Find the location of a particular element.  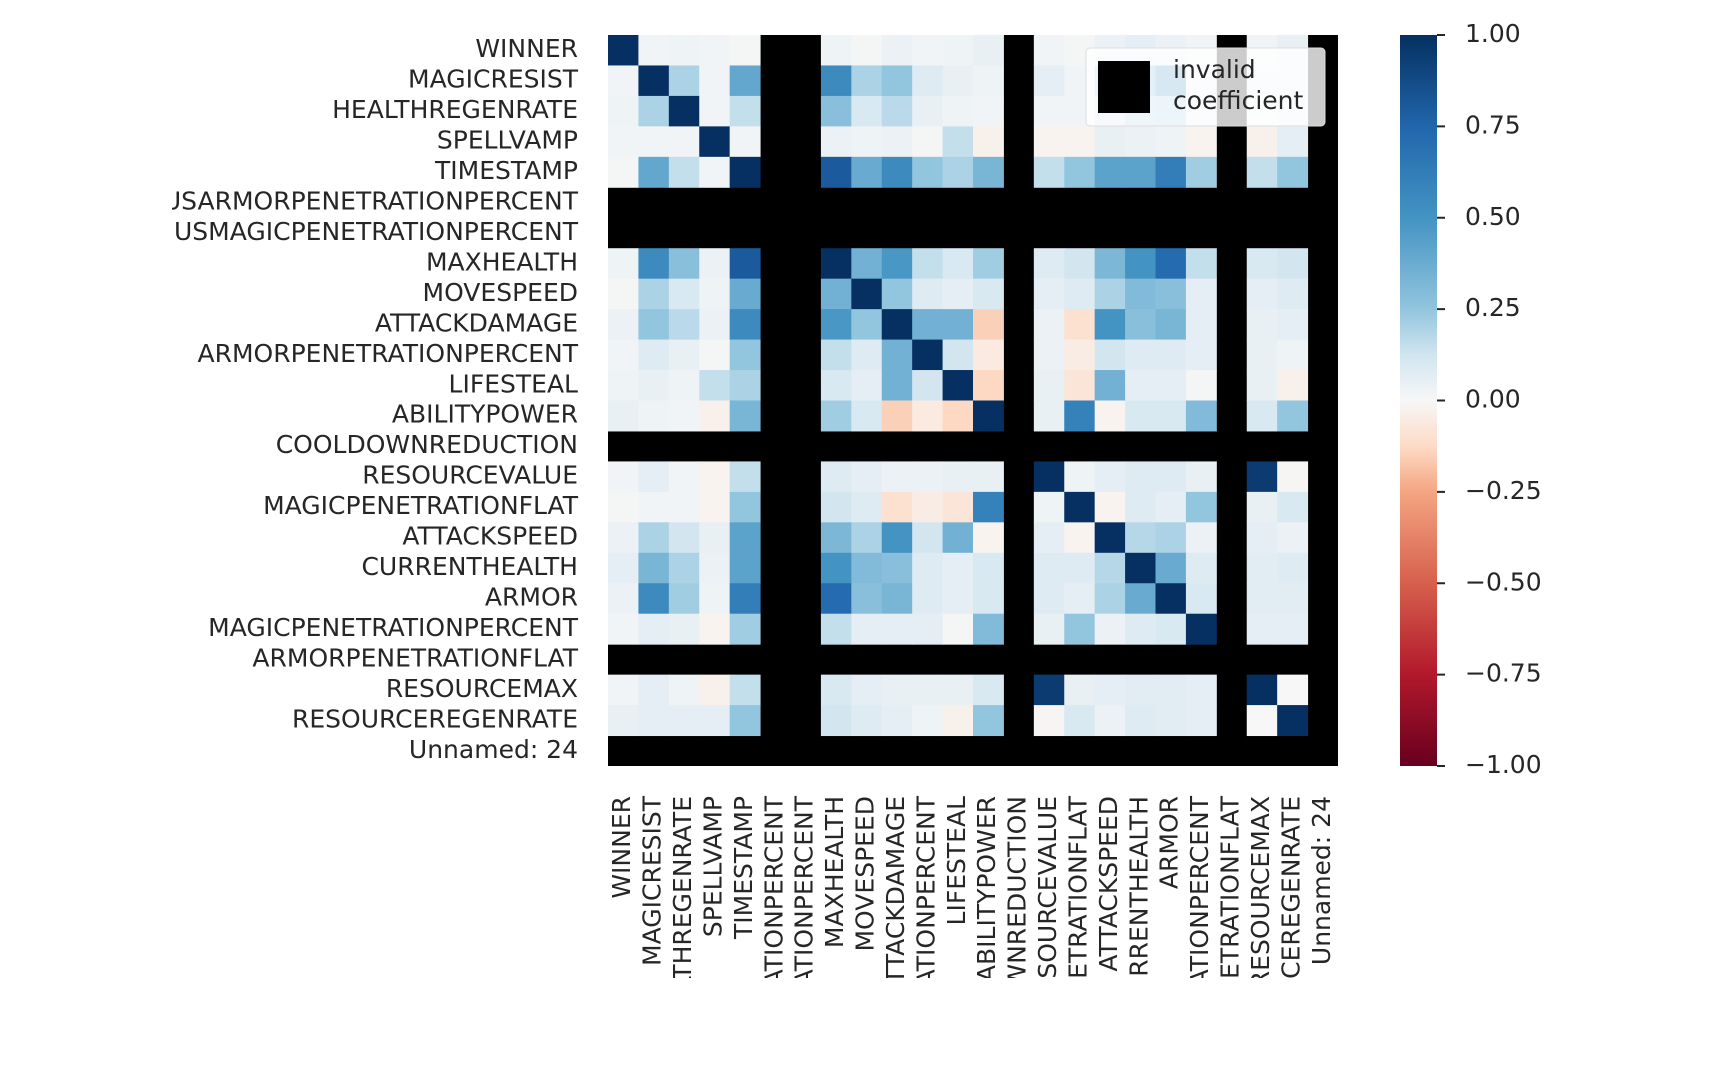

x-tick-label: LIFESTEAL is located at coordinates (956, 861).